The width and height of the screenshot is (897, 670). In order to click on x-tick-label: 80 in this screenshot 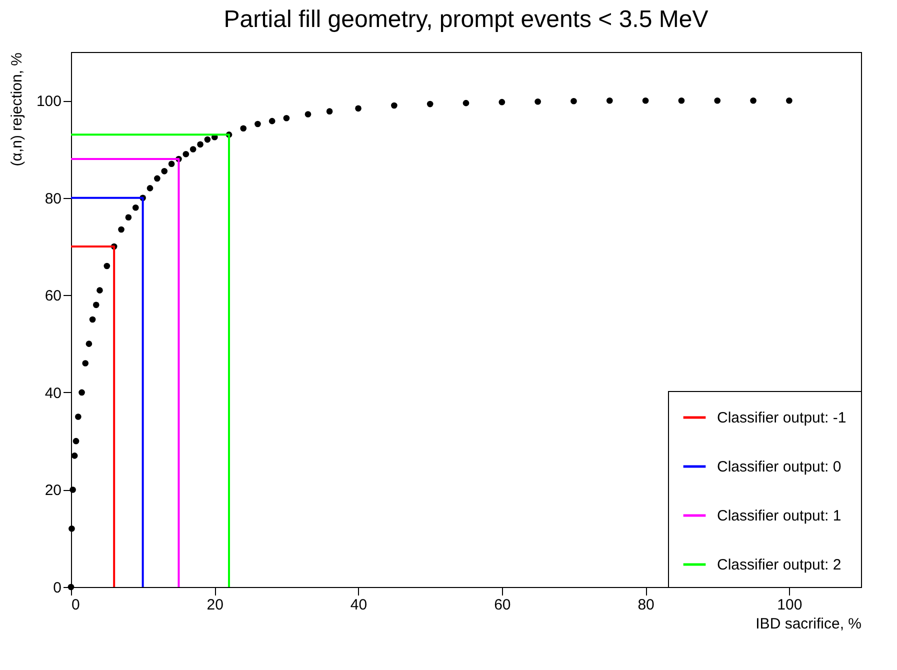, I will do `click(646, 605)`.